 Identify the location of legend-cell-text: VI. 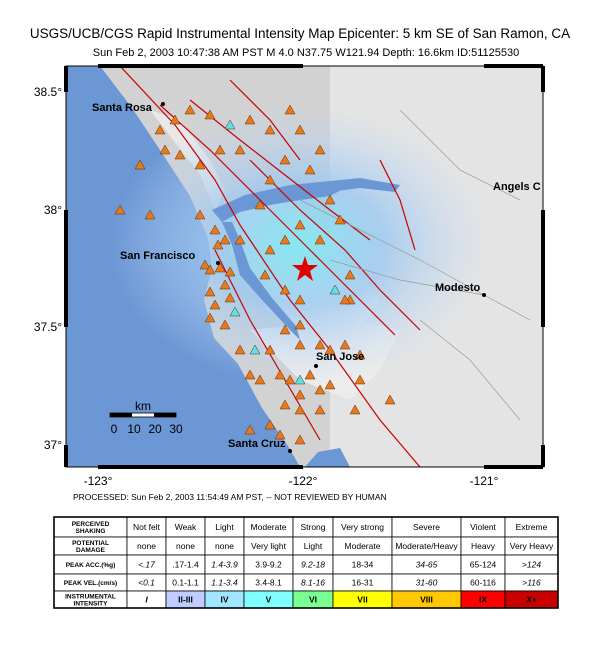
(313, 600).